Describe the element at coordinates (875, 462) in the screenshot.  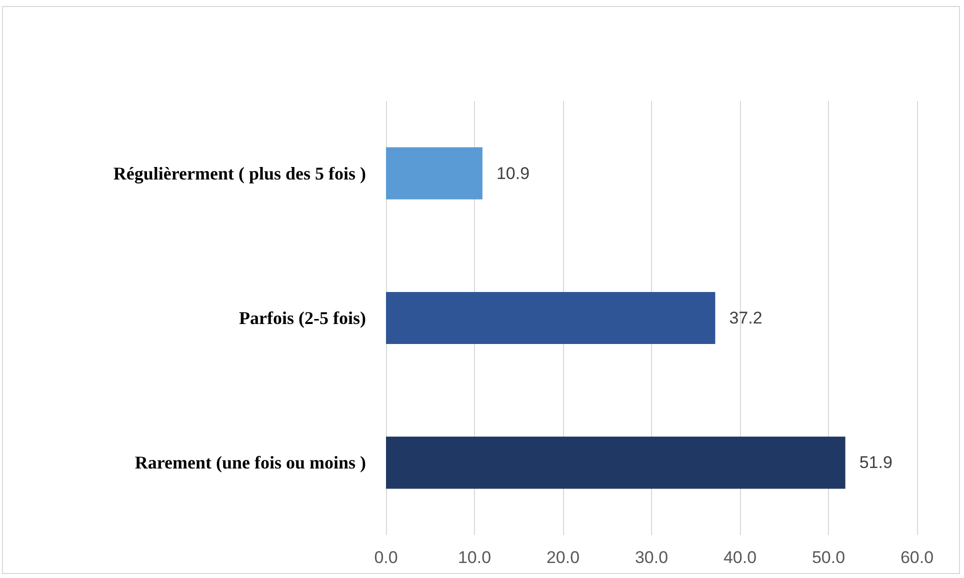
I see `data-label: 51.9` at that location.